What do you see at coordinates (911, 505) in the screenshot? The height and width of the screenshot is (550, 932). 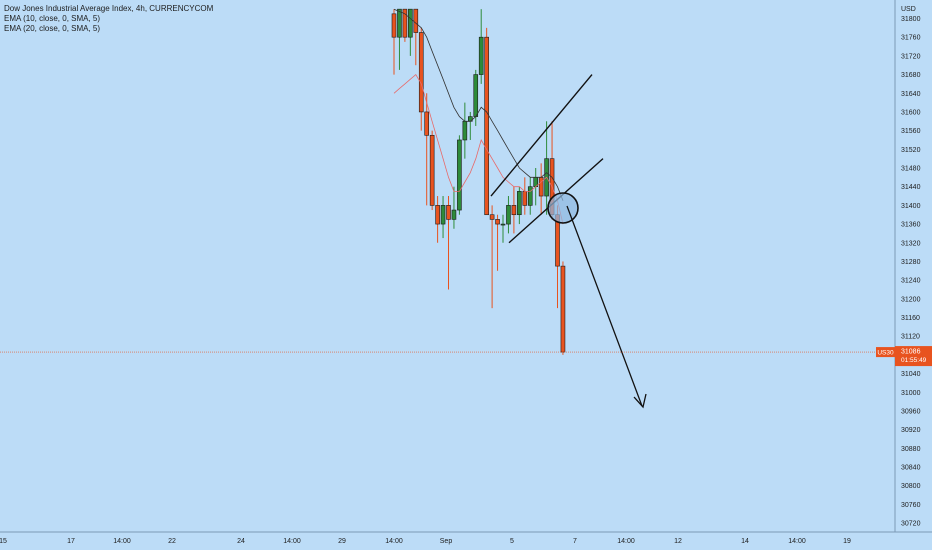 I see `price-tick-label: 30760` at bounding box center [911, 505].